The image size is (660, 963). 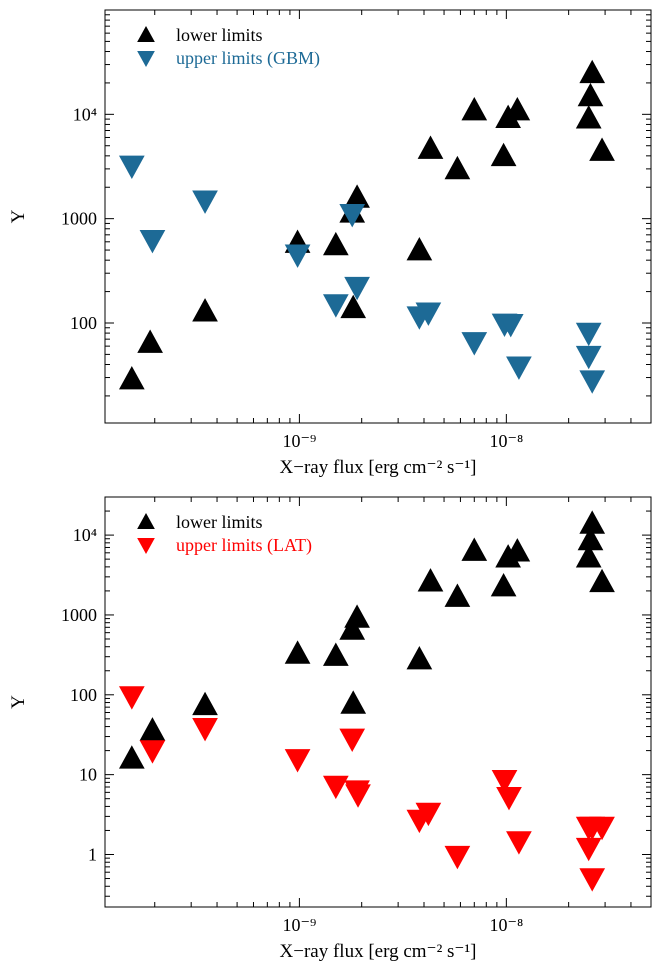 I want to click on legend: lower limits upper limits (LAT), so click(x=224, y=534).